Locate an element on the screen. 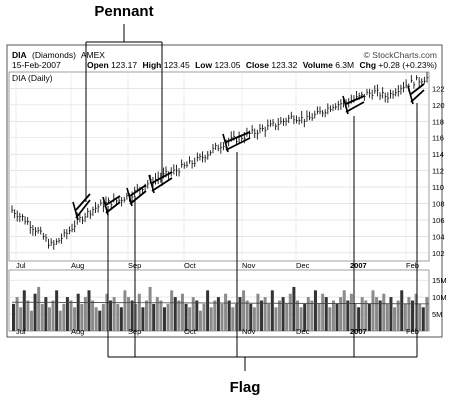 The width and height of the screenshot is (461, 400). exchange-label: AMEX is located at coordinates (93, 55).